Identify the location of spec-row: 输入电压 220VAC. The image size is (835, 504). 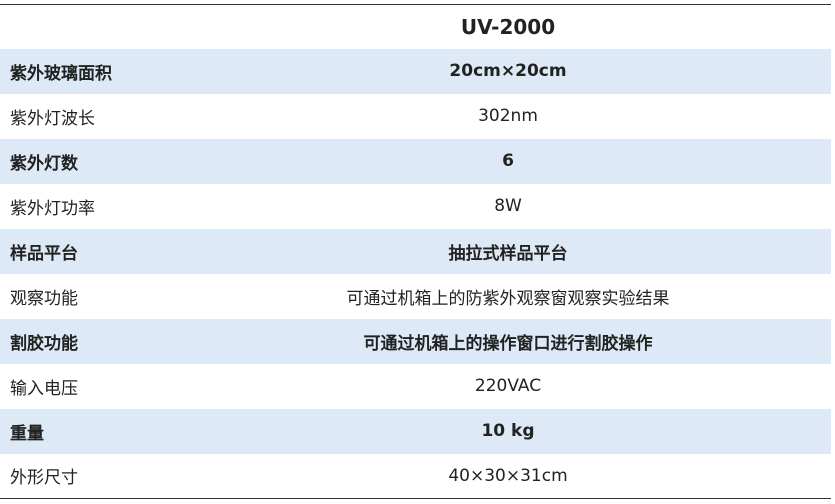
(415, 386).